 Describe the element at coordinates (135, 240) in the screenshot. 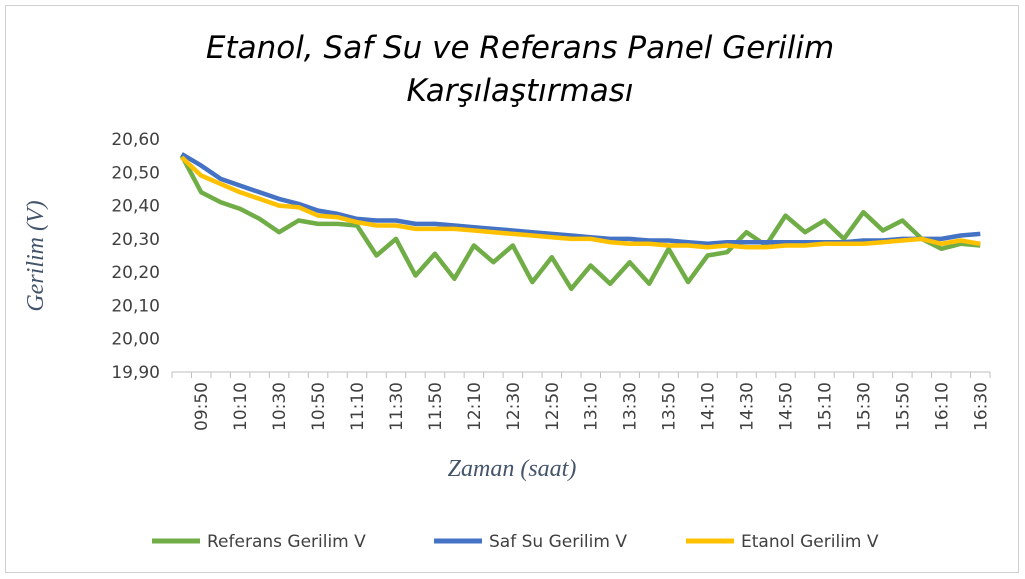

I see `y-tick-label: 20,30` at that location.